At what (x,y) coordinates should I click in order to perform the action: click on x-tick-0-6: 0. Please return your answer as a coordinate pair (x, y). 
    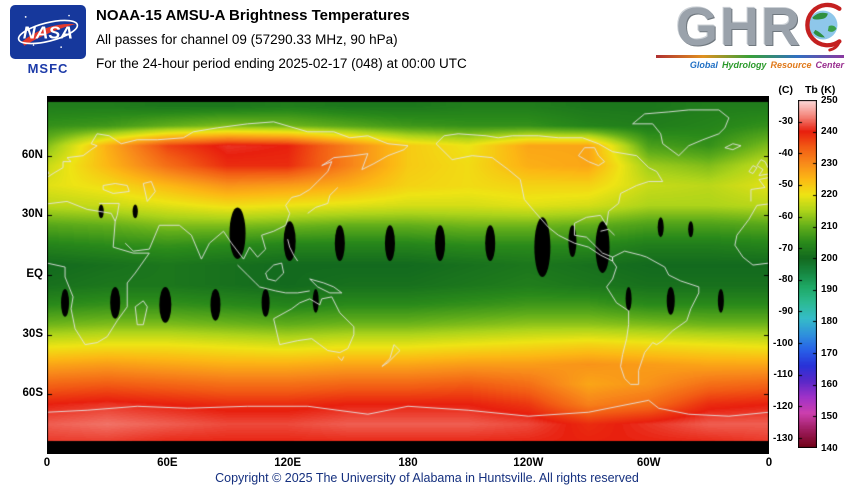
    Looking at the image, I should click on (769, 463).